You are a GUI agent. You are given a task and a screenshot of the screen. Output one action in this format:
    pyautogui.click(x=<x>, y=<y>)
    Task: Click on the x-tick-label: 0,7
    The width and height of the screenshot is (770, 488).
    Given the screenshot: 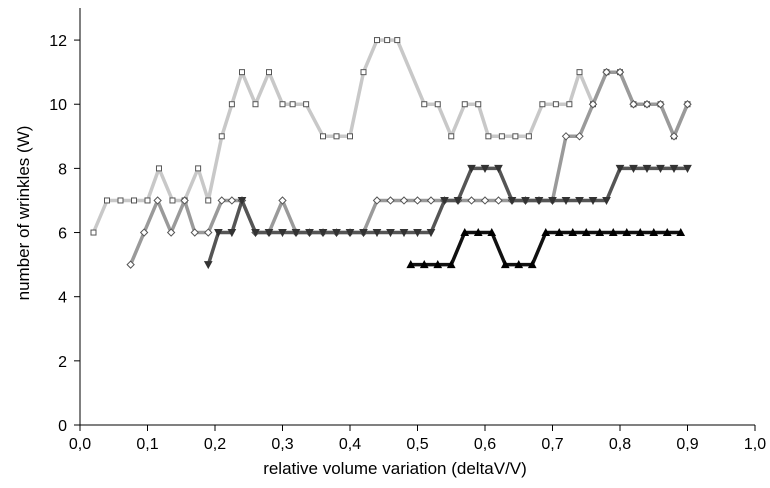 What is the action you would take?
    pyautogui.click(x=552, y=444)
    